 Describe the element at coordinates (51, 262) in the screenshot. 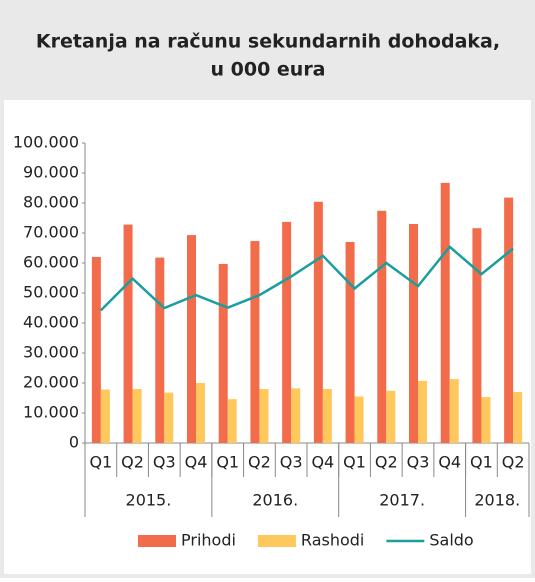

I see `y-tick-label: 60.000` at that location.